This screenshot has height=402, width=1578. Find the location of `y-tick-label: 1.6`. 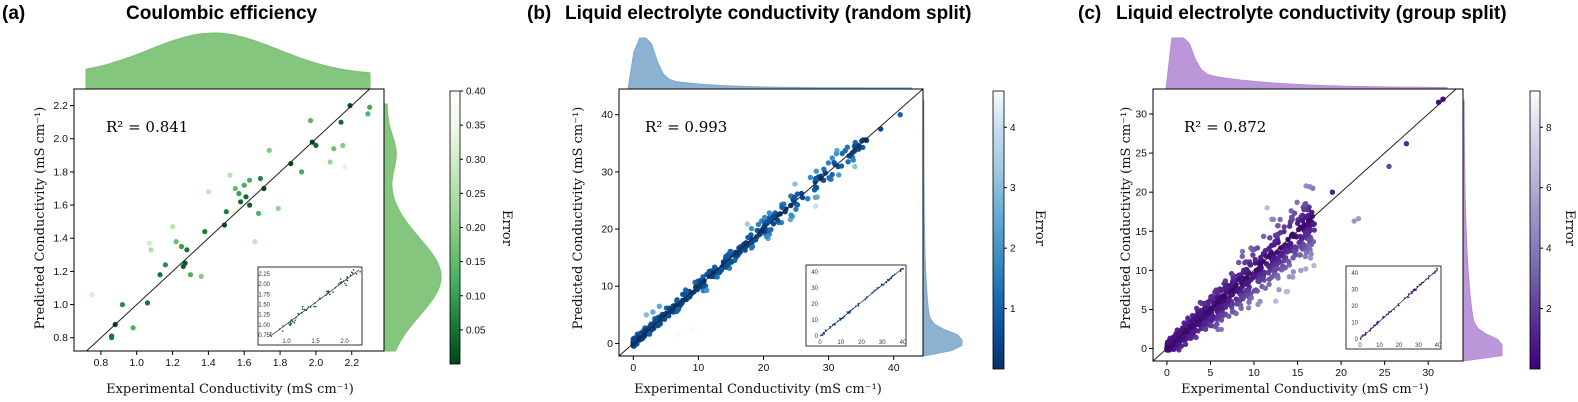

y-tick-label: 1.6 is located at coordinates (60, 206).